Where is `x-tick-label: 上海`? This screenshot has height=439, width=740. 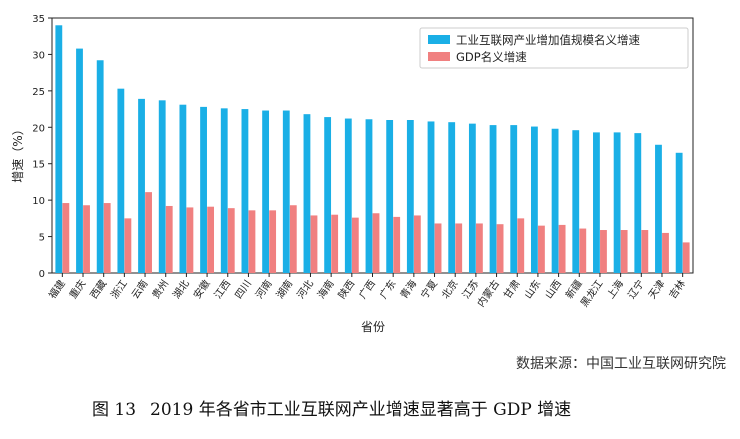 x-tick-label: 上海 is located at coordinates (615, 289).